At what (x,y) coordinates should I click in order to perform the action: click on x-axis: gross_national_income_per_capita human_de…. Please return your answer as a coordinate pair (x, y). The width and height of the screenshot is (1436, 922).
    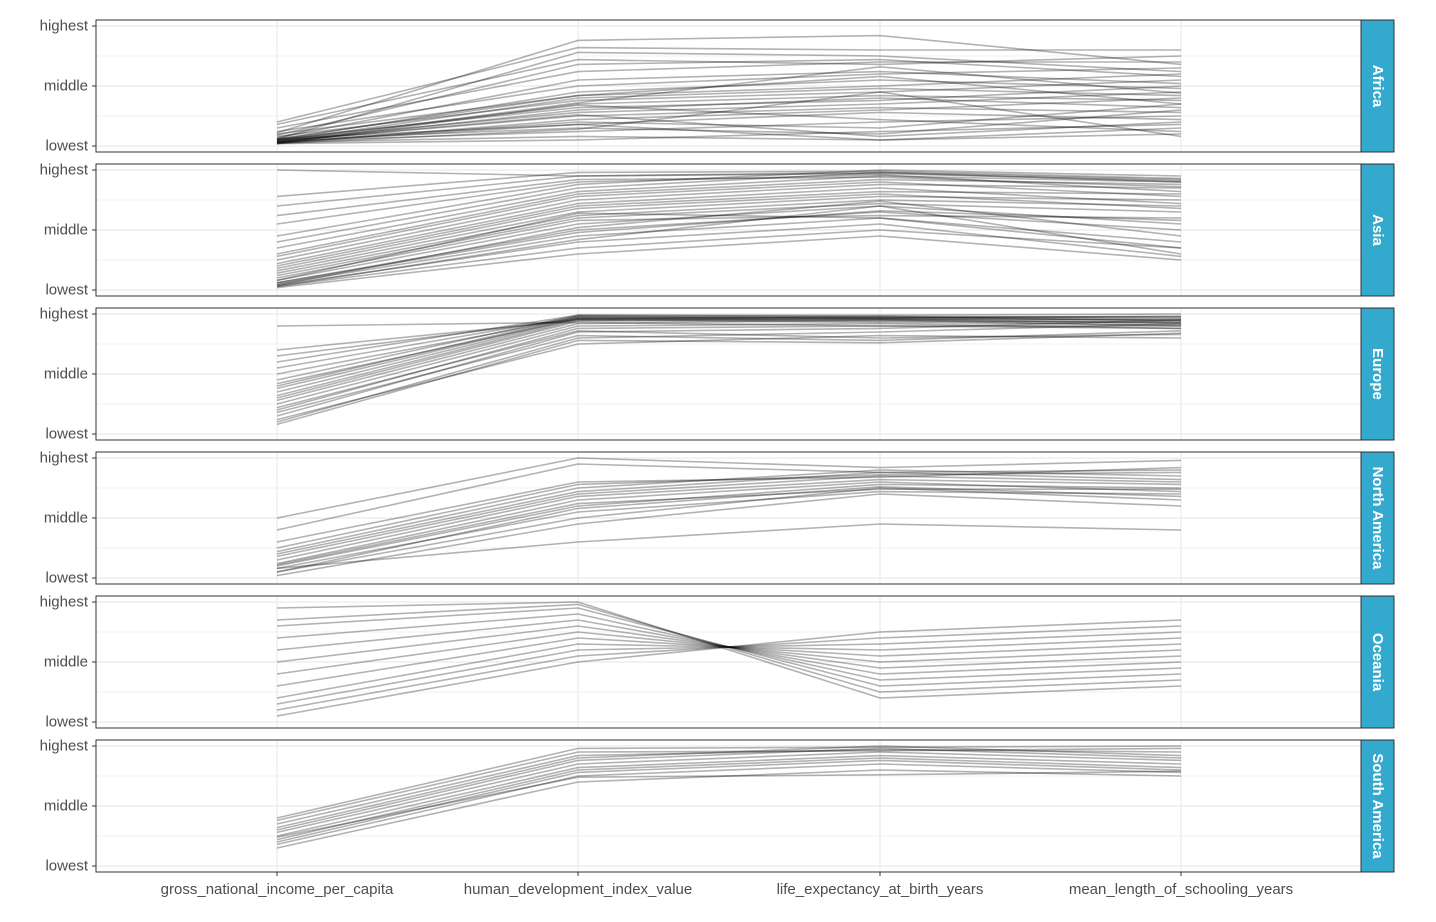
    Looking at the image, I should click on (727, 885).